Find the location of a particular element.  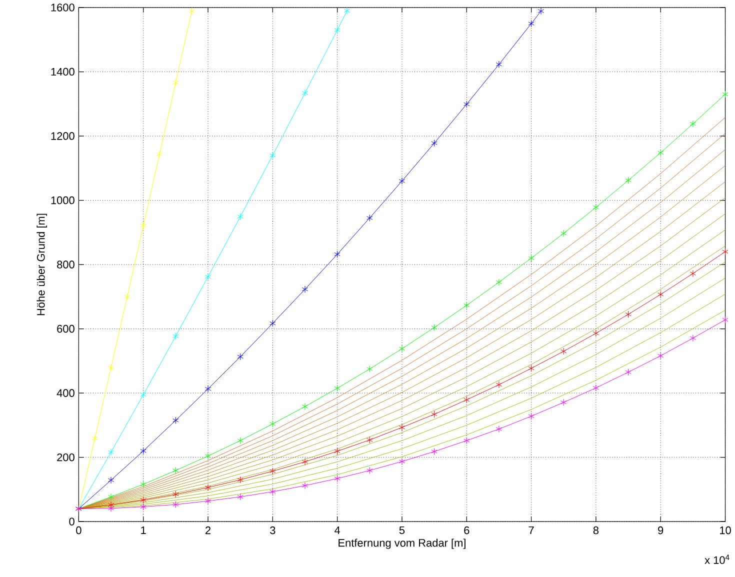

y-tick-label: 1200 is located at coordinates (62, 136).